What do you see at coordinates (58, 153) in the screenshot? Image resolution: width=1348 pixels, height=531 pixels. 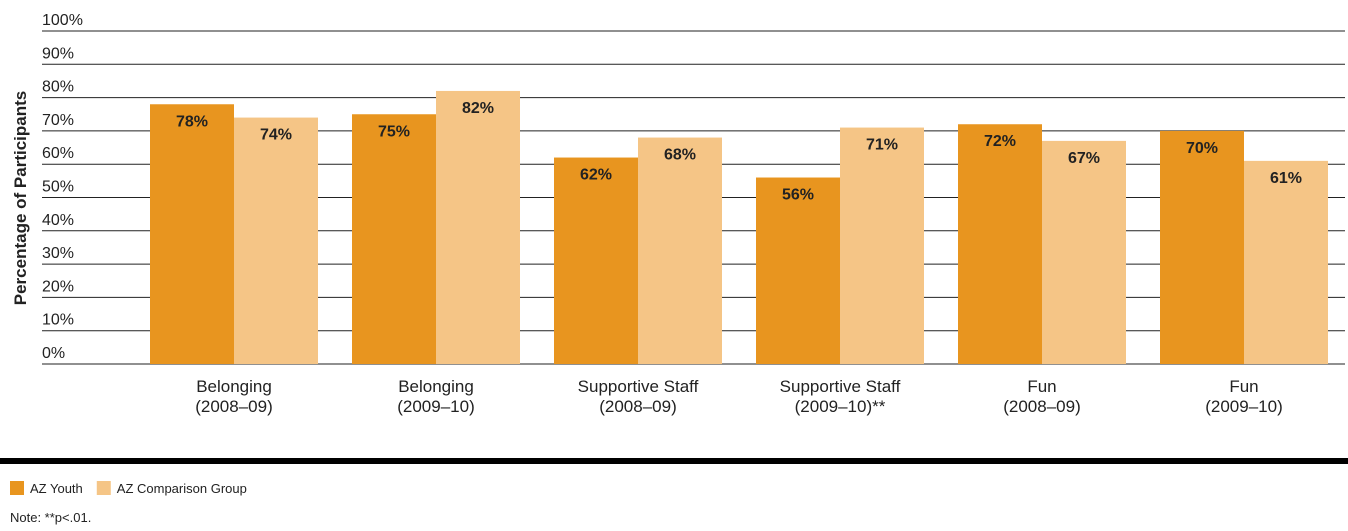 I see `y-tick-label: 60%` at bounding box center [58, 153].